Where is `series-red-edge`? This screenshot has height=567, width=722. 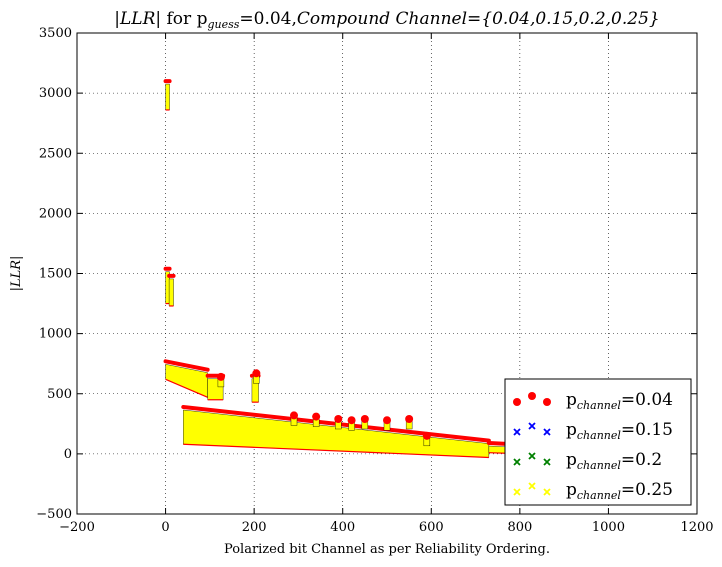
series-red-edge is located at coordinates (186, 365).